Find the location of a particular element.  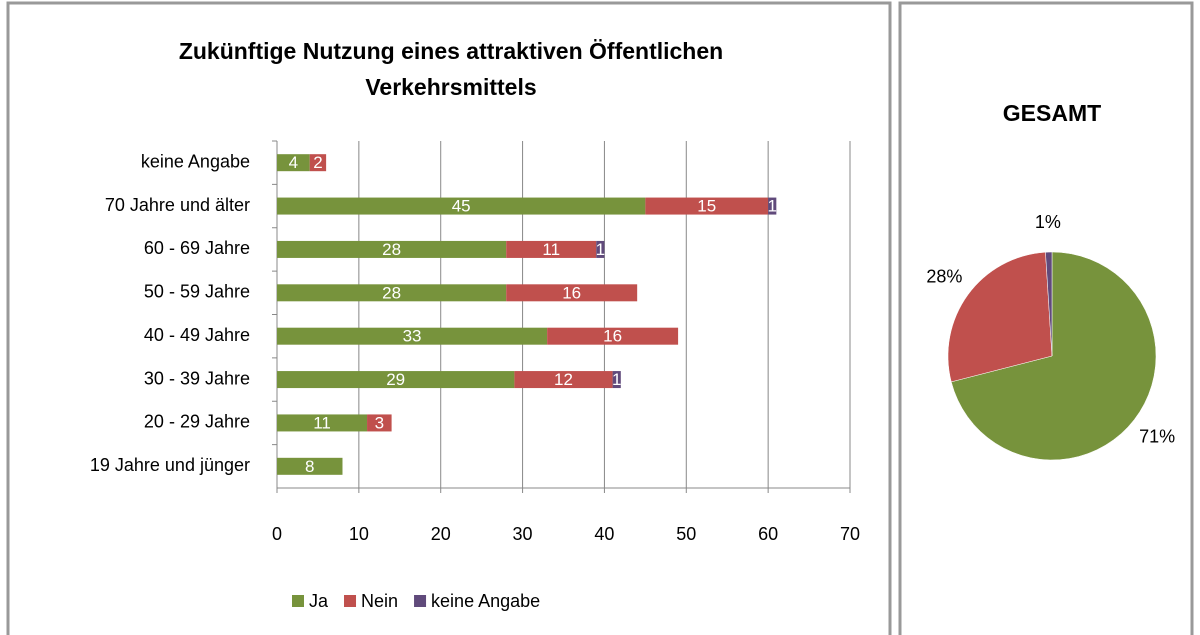

data-label: 4 is located at coordinates (293, 162).